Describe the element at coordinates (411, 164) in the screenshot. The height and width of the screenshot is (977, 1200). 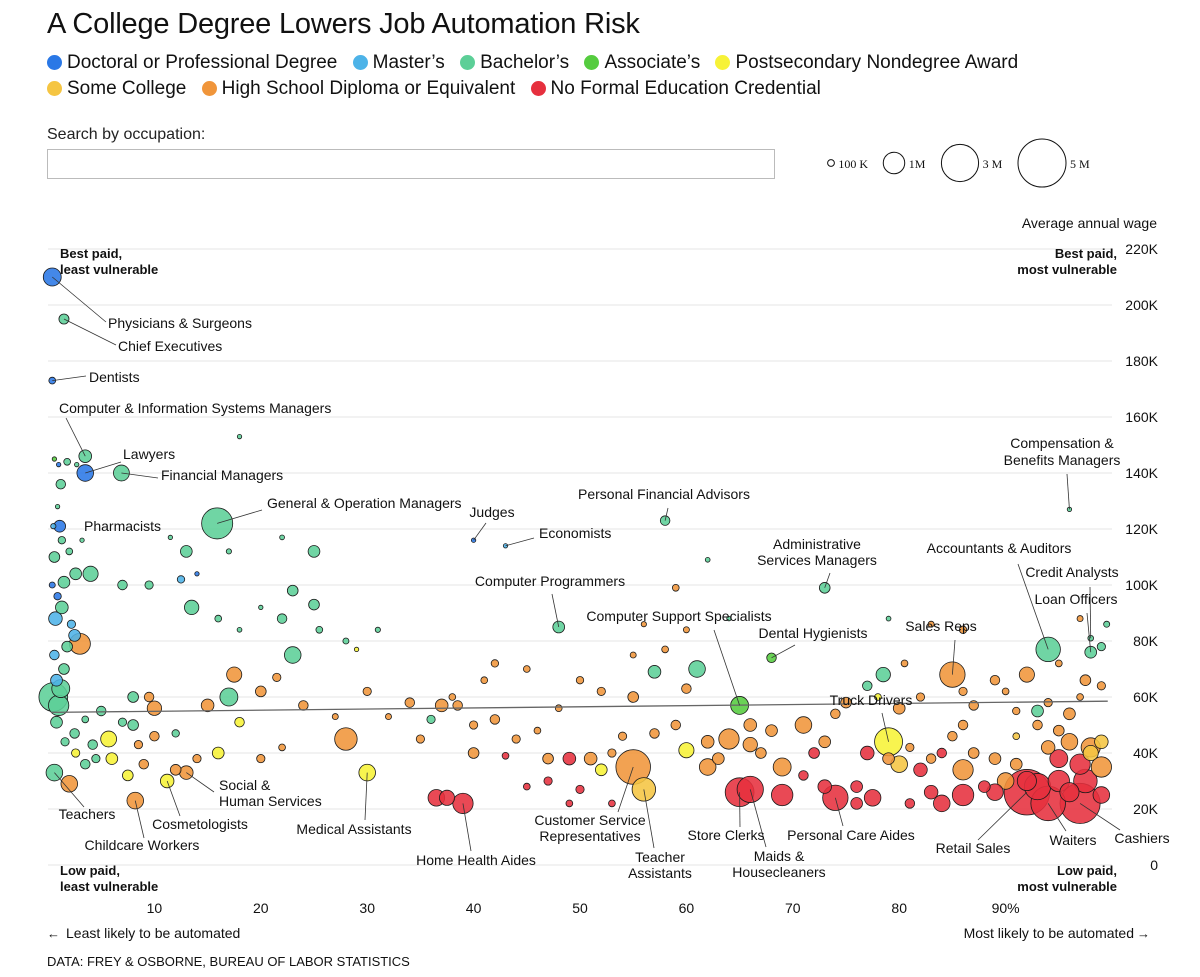
I see `search-input` at that location.